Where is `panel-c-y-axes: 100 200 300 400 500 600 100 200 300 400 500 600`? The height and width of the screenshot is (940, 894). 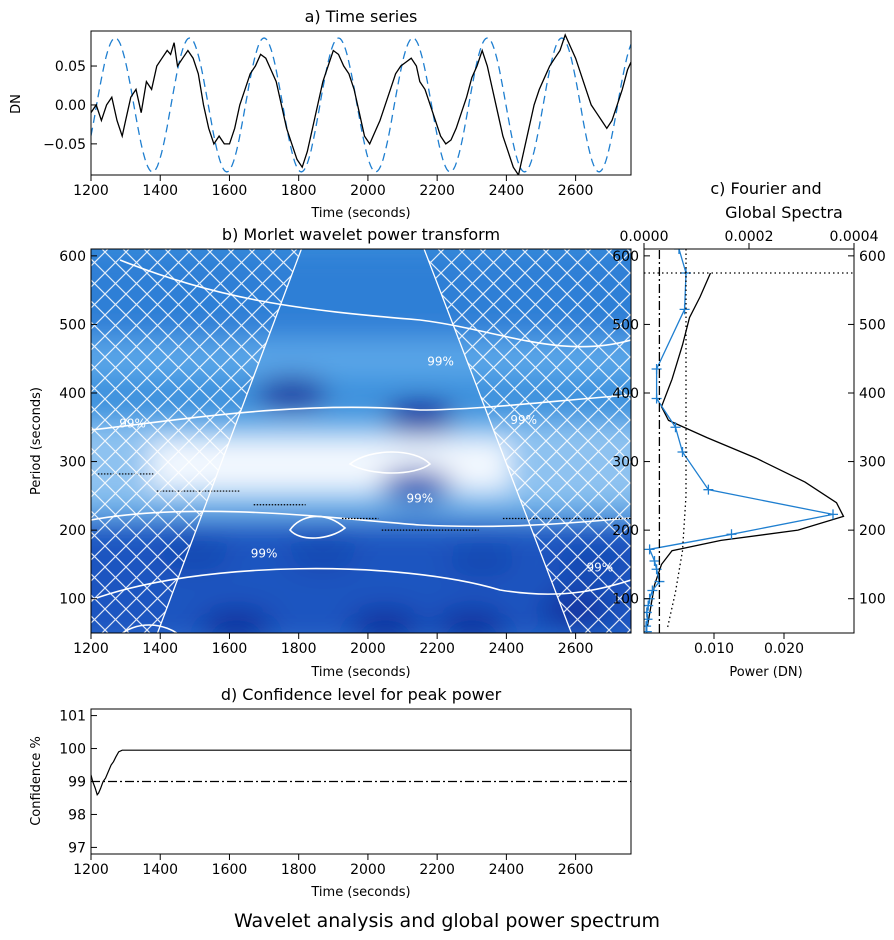 panel-c-y-axes: 100 200 300 400 500 600 100 200 300 400 500 600 is located at coordinates (748, 428).